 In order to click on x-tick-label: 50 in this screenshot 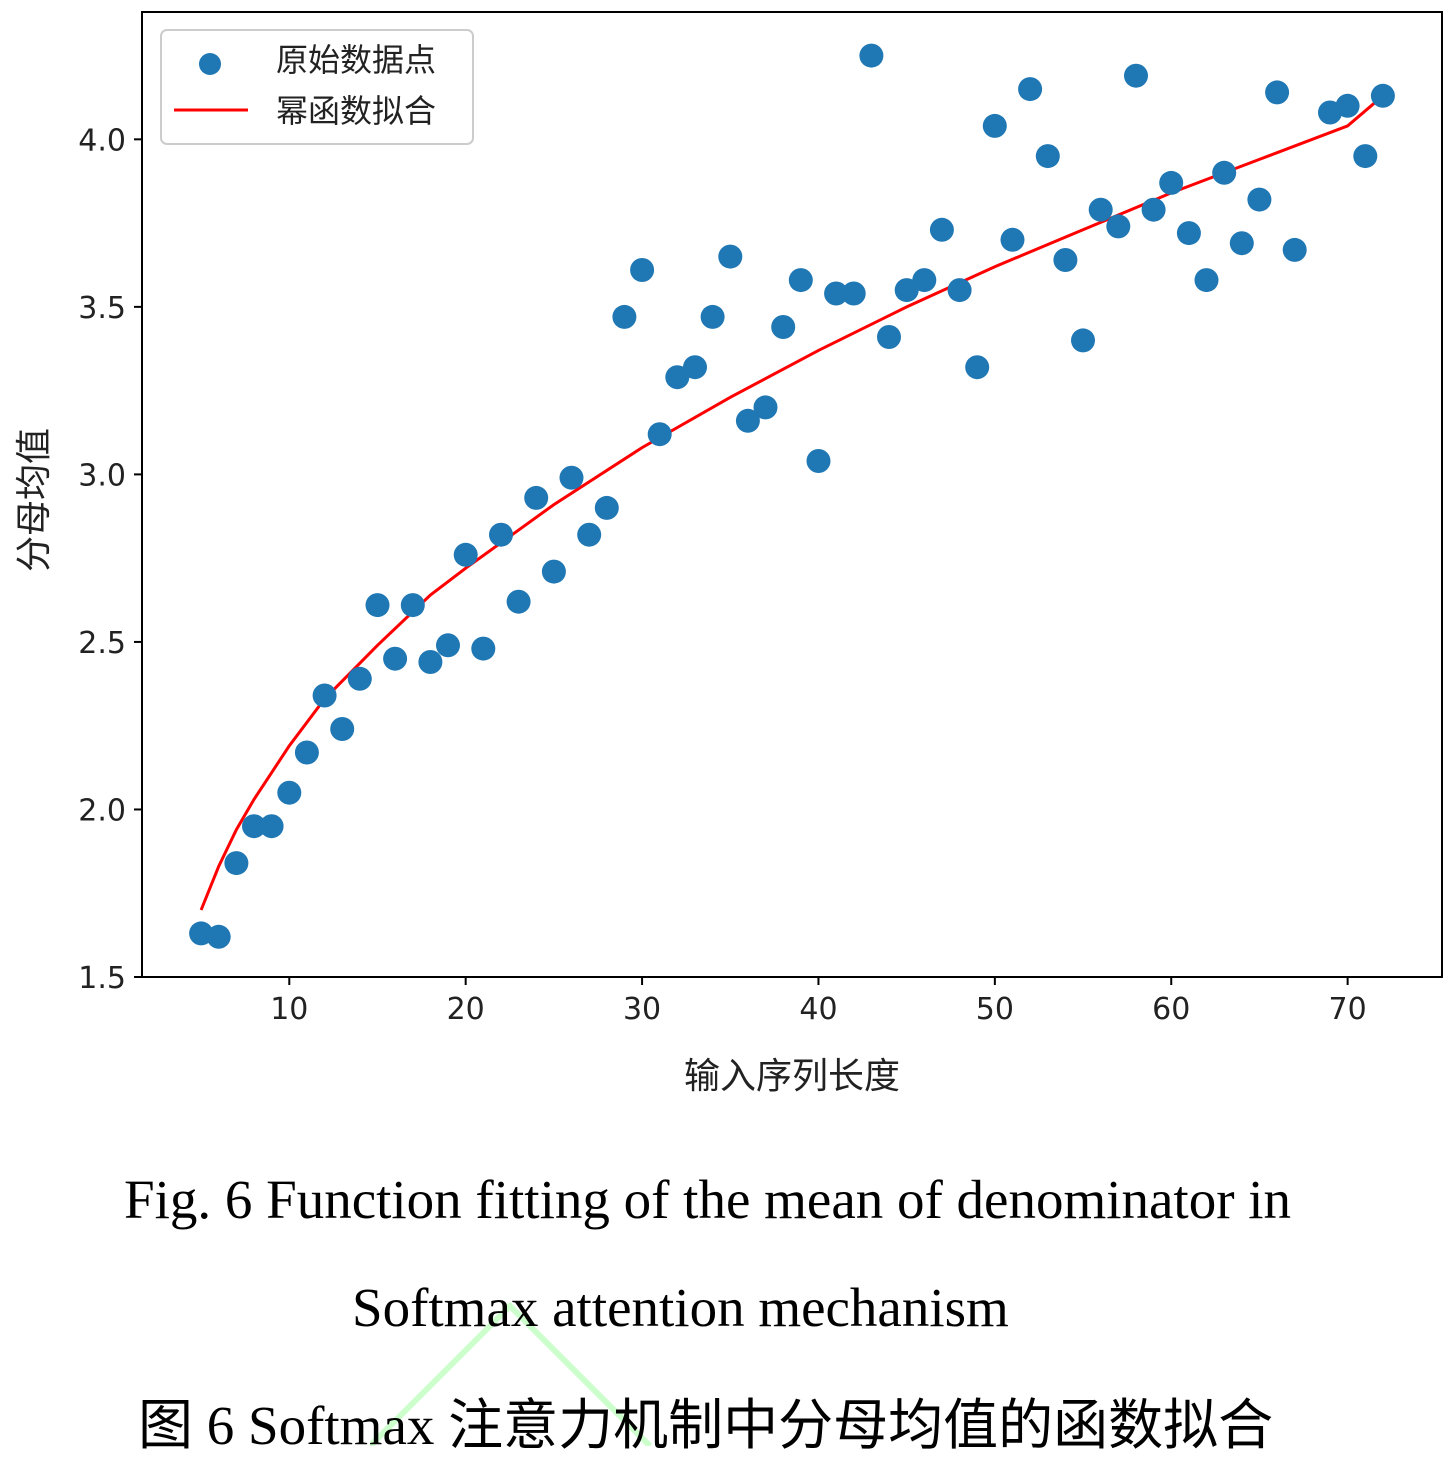, I will do `click(995, 1009)`.